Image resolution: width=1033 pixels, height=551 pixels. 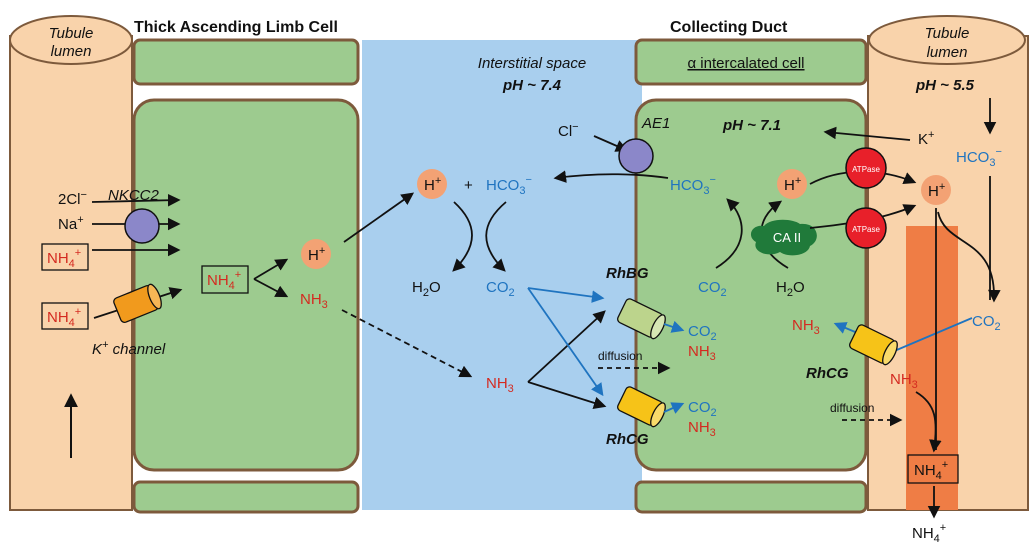 What do you see at coordinates (986, 323) in the screenshot?
I see `co2-lumen-label: CO2` at bounding box center [986, 323].